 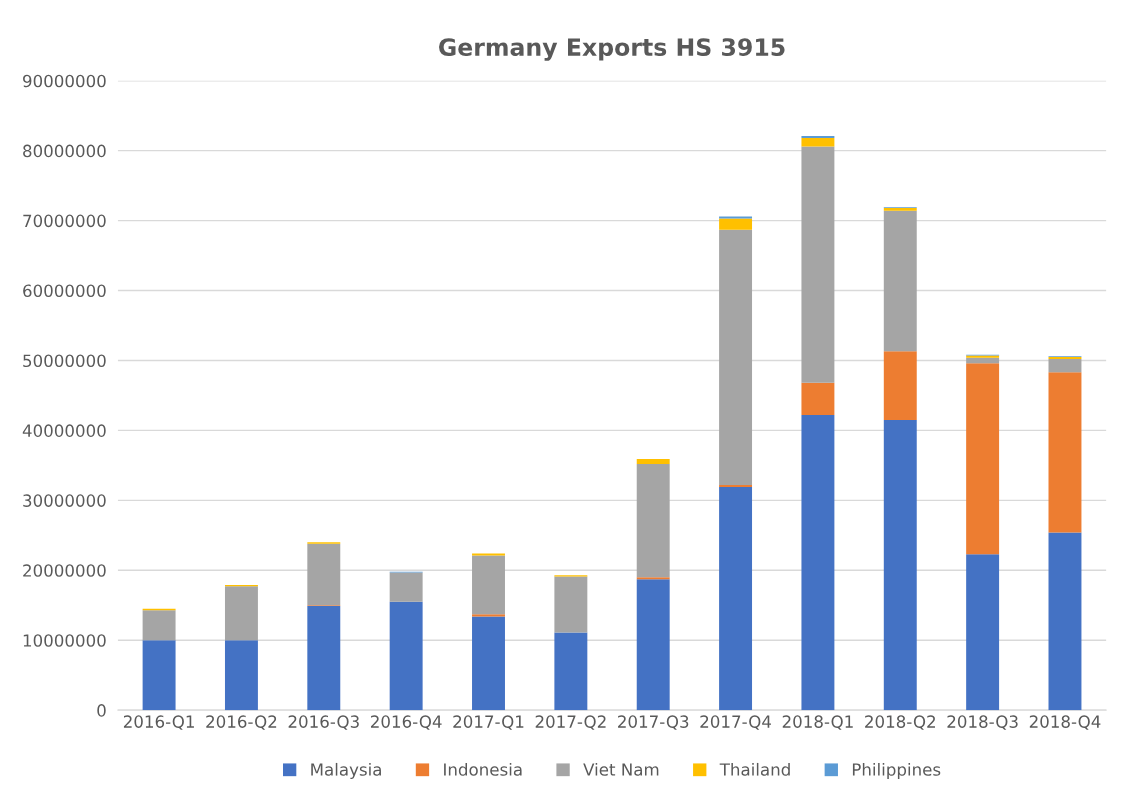 I want to click on y-tick-label: 0, so click(x=101, y=710).